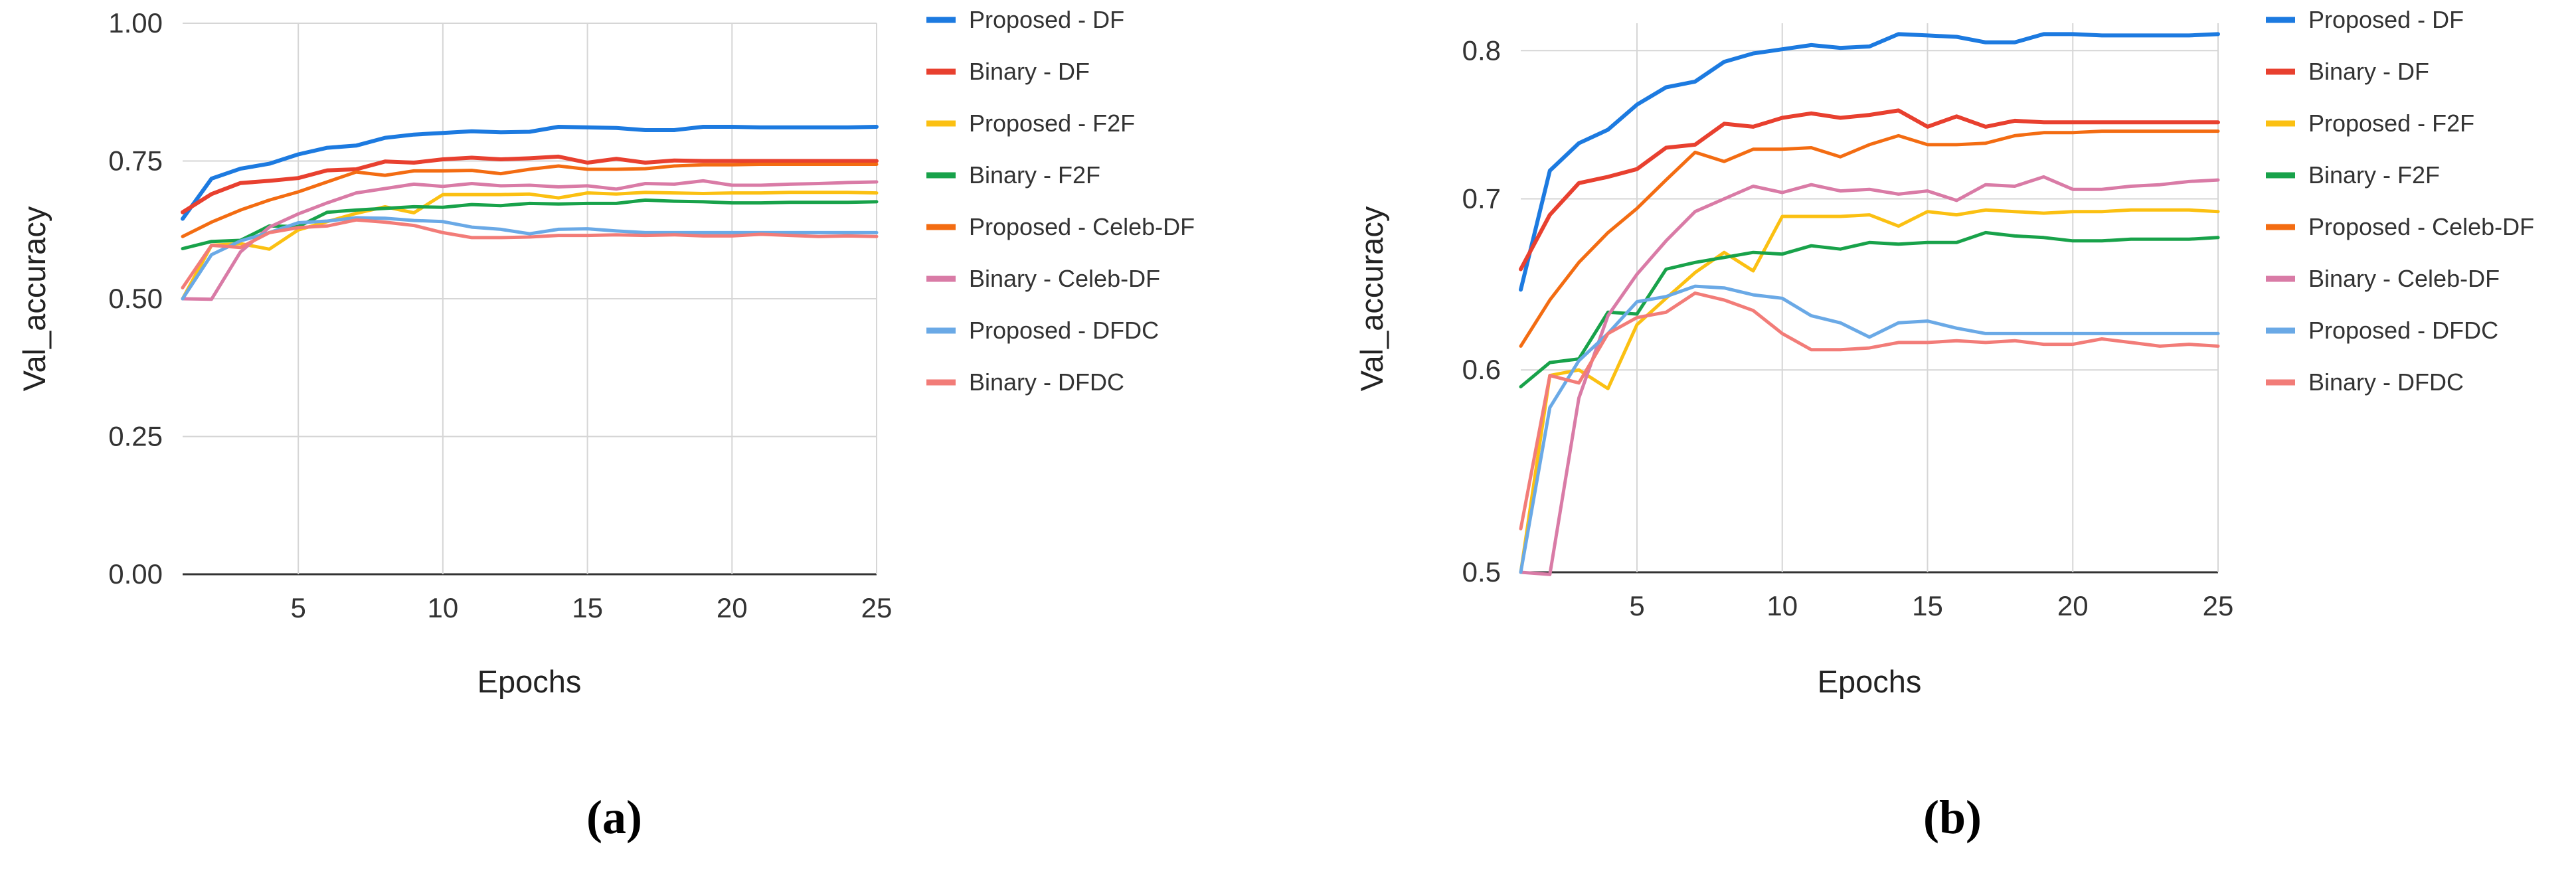 This screenshot has width=2576, height=877. I want to click on y-tick-label: 0.75, so click(135, 161).